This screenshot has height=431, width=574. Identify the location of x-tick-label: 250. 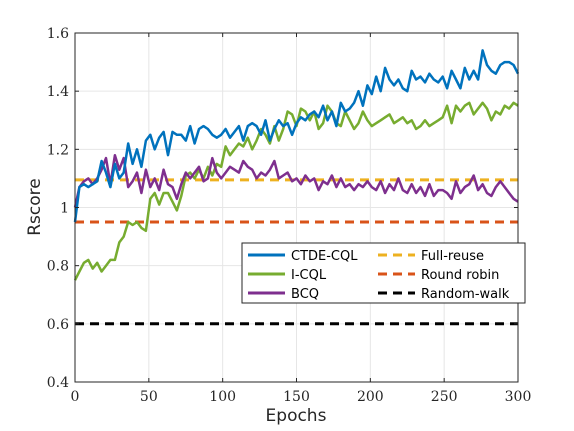
(444, 397).